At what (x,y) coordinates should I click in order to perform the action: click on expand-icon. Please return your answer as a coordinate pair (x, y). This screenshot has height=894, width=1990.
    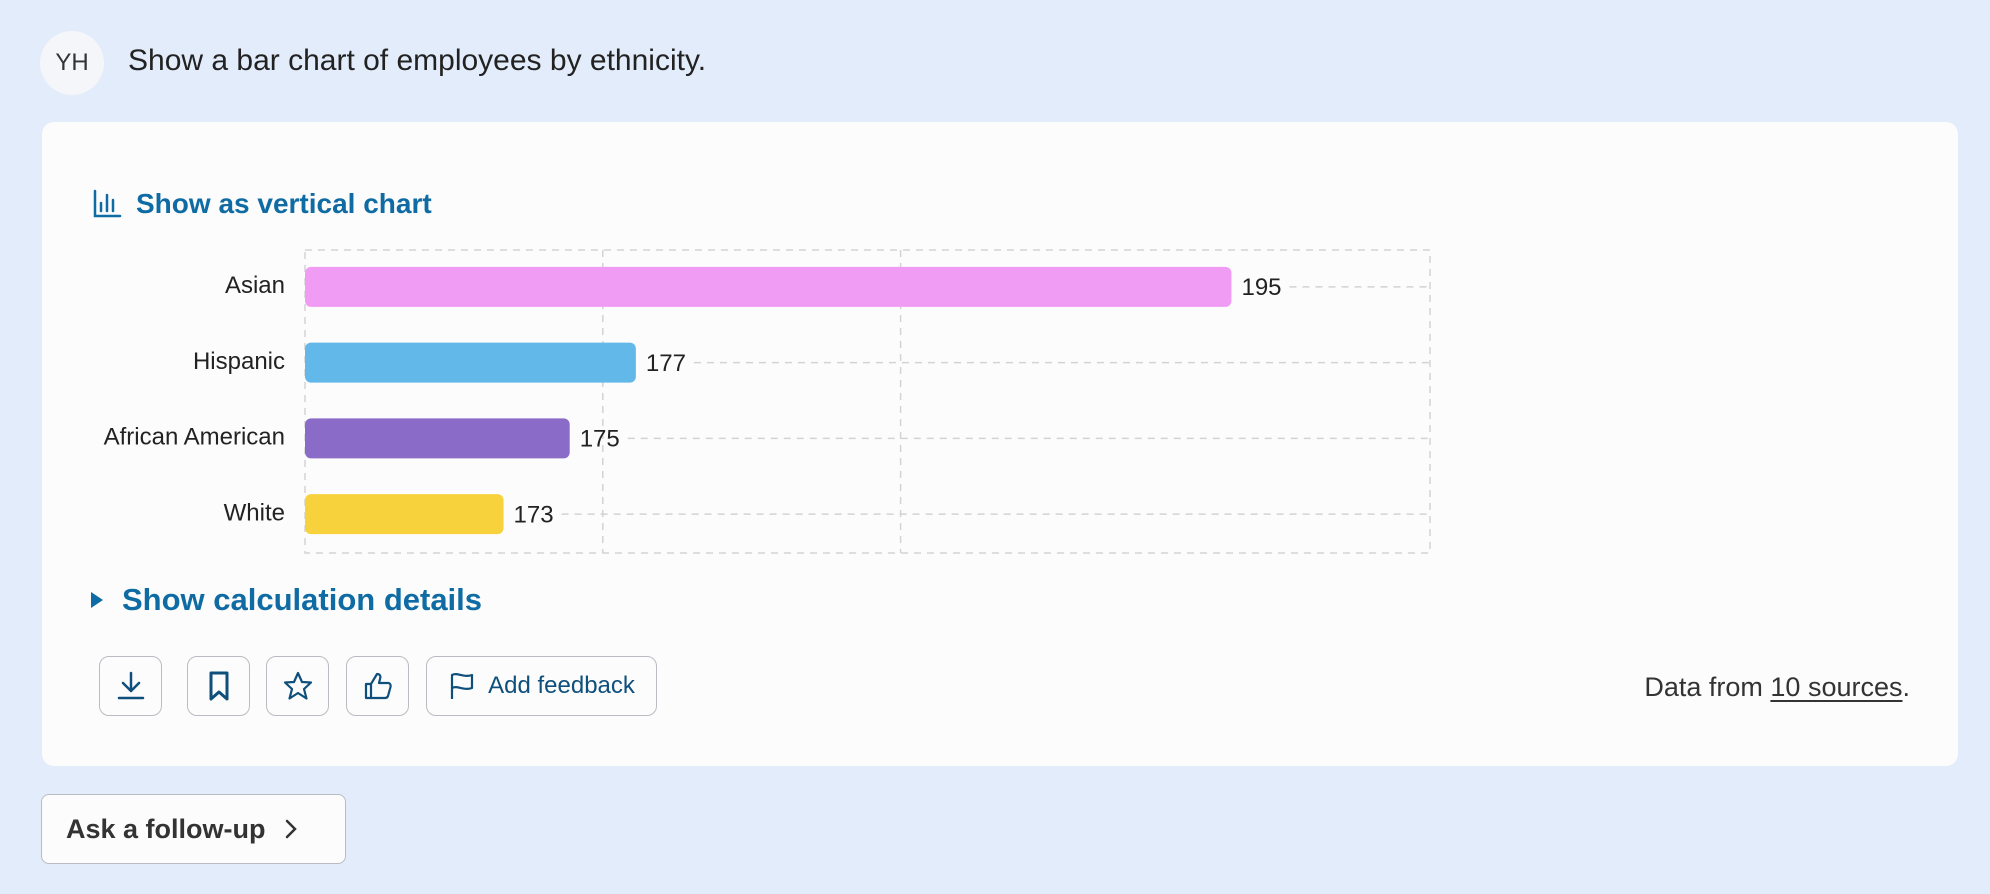
    Looking at the image, I should click on (97, 600).